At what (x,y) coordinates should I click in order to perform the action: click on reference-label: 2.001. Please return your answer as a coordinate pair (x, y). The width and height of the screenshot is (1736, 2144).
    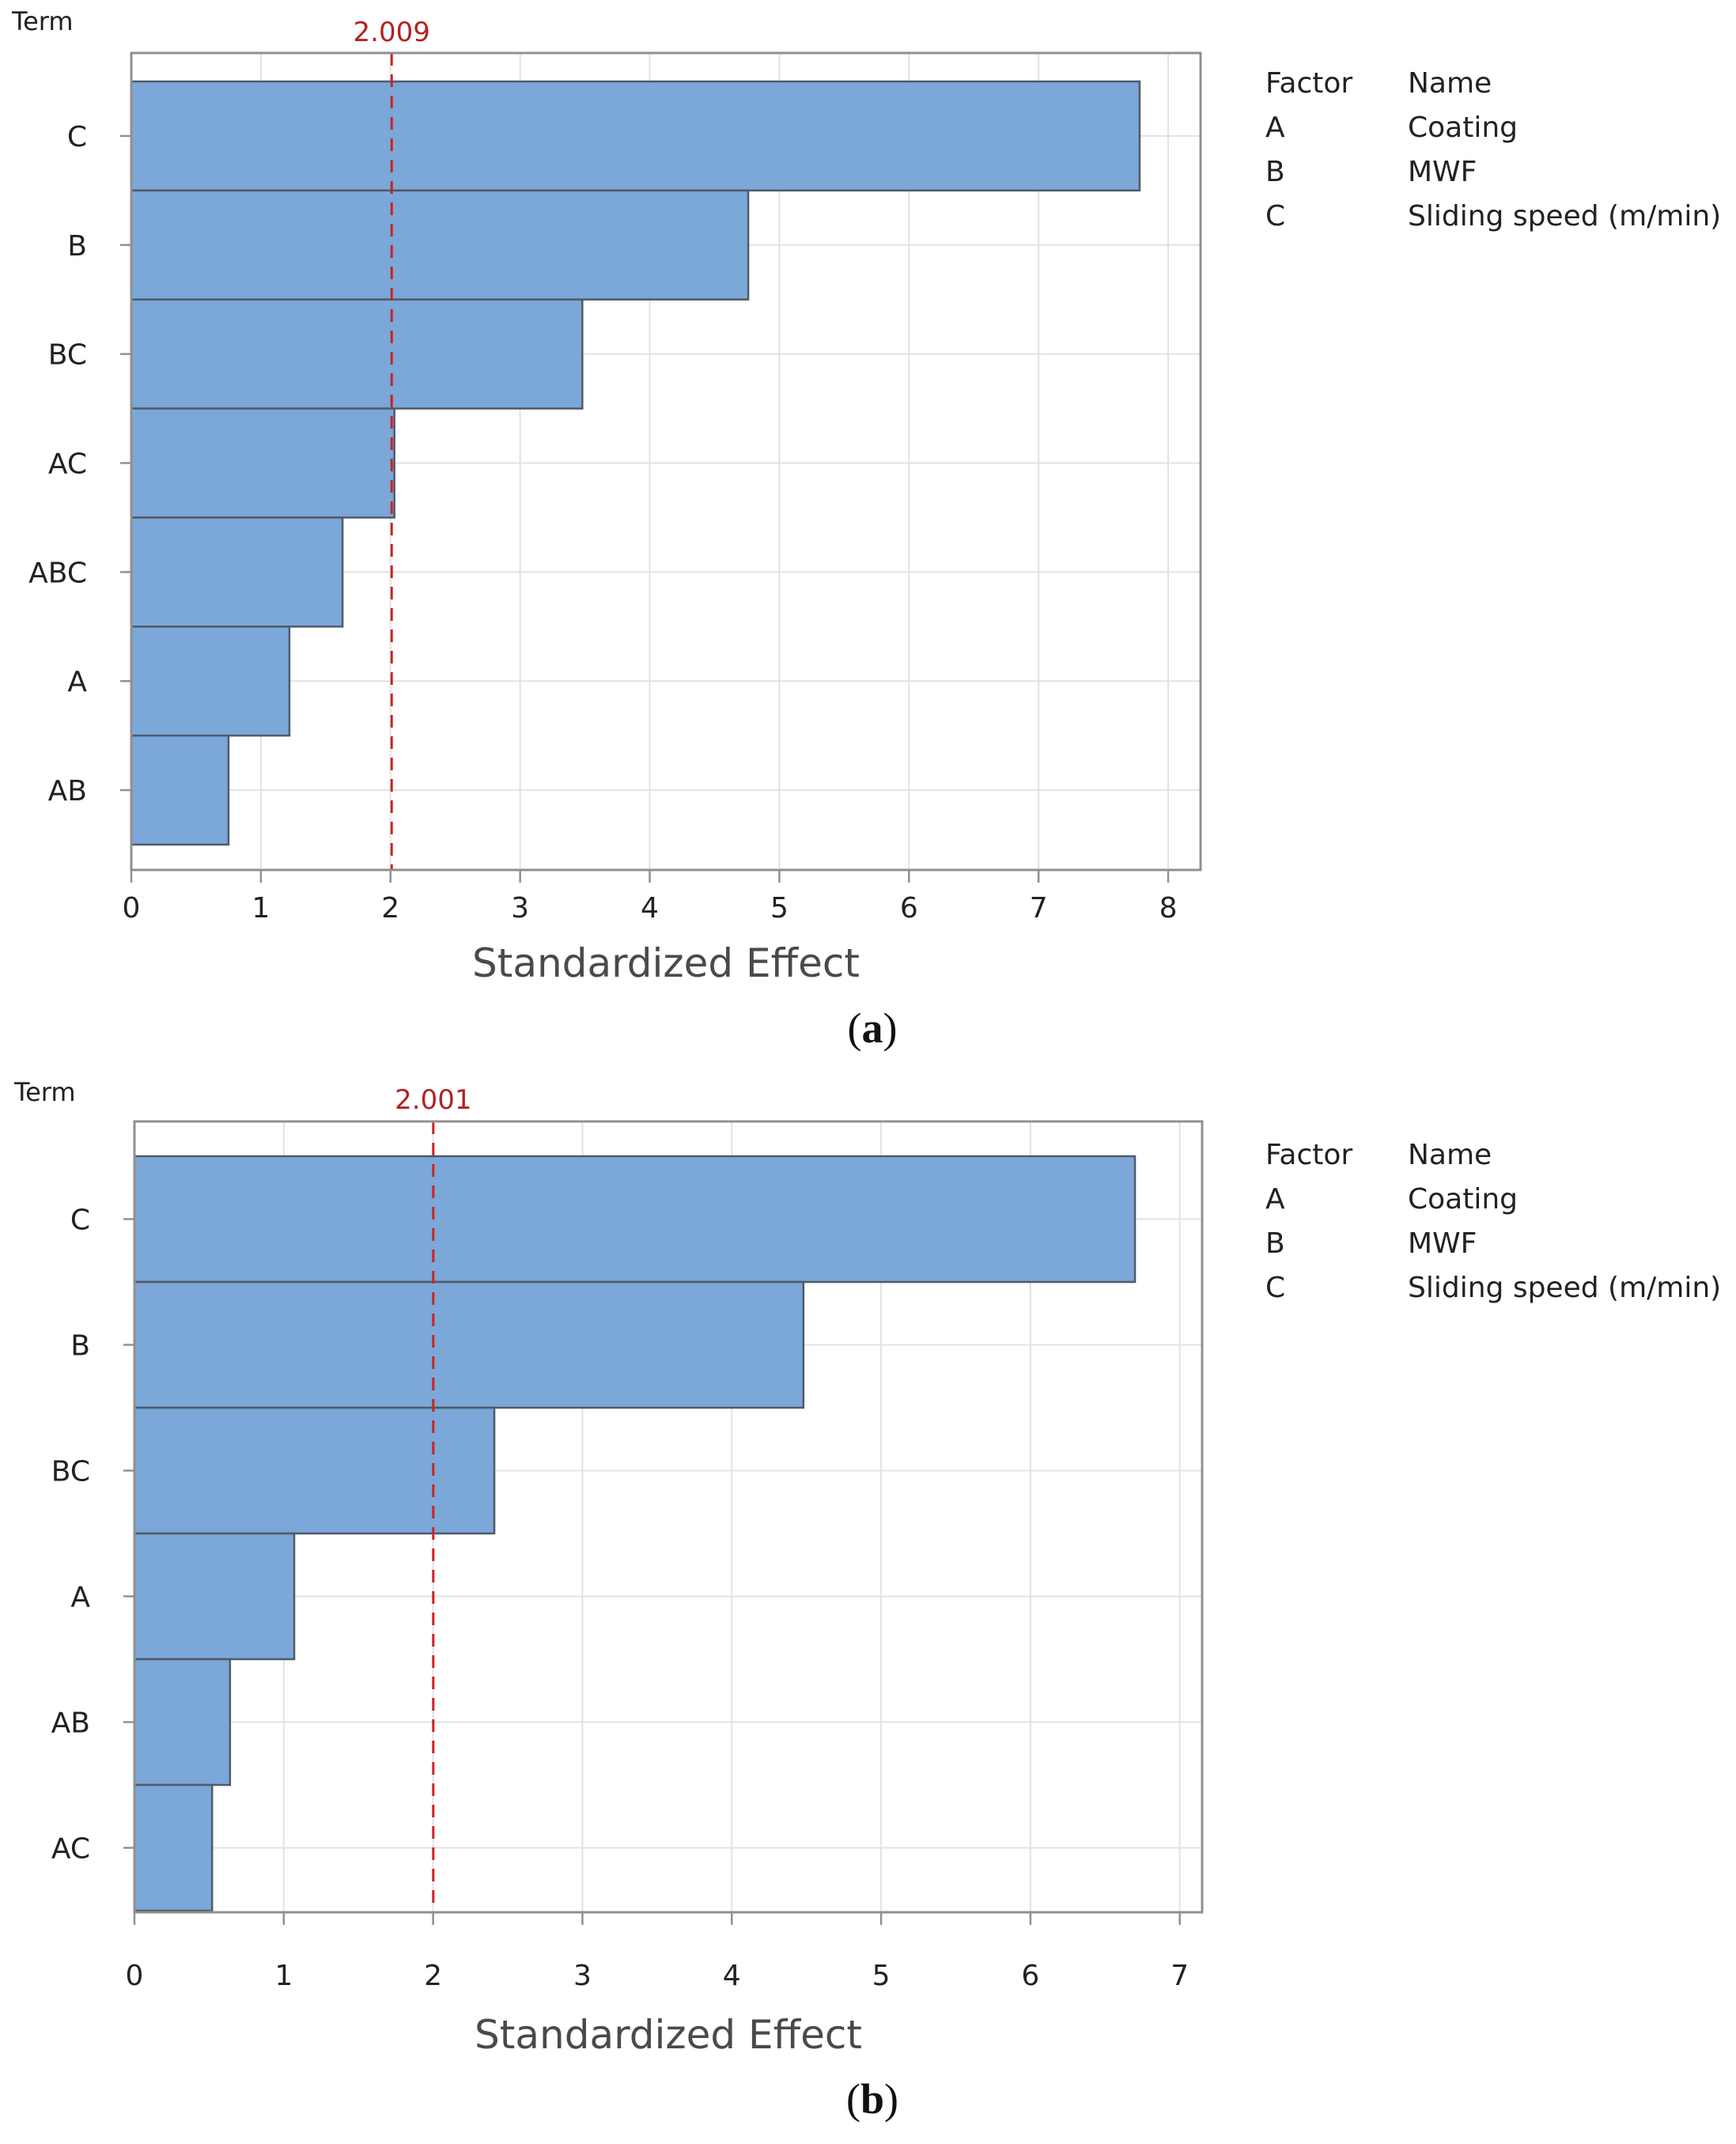
    Looking at the image, I should click on (433, 1100).